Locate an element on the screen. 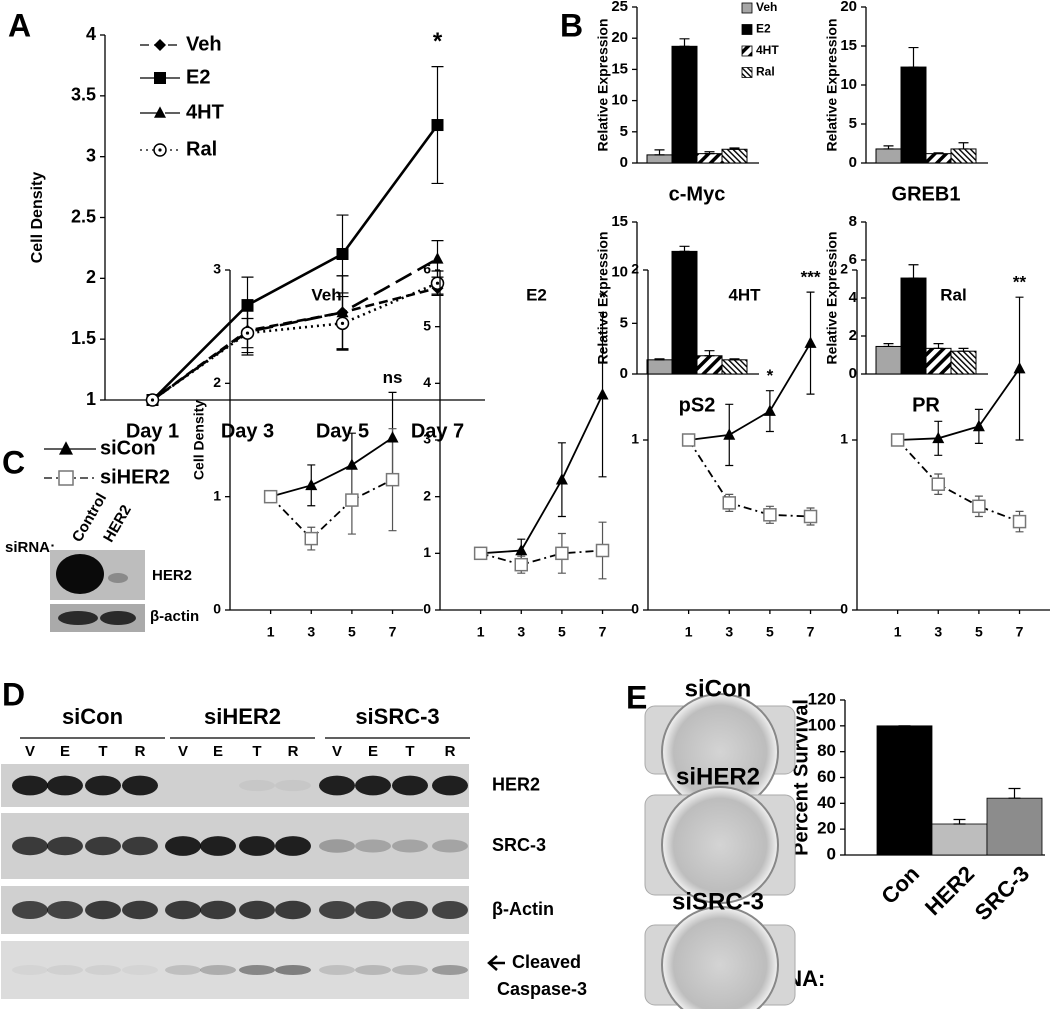 Image resolution: width=1050 pixels, height=1009 pixels. well-label: siCon is located at coordinates (718, 688).